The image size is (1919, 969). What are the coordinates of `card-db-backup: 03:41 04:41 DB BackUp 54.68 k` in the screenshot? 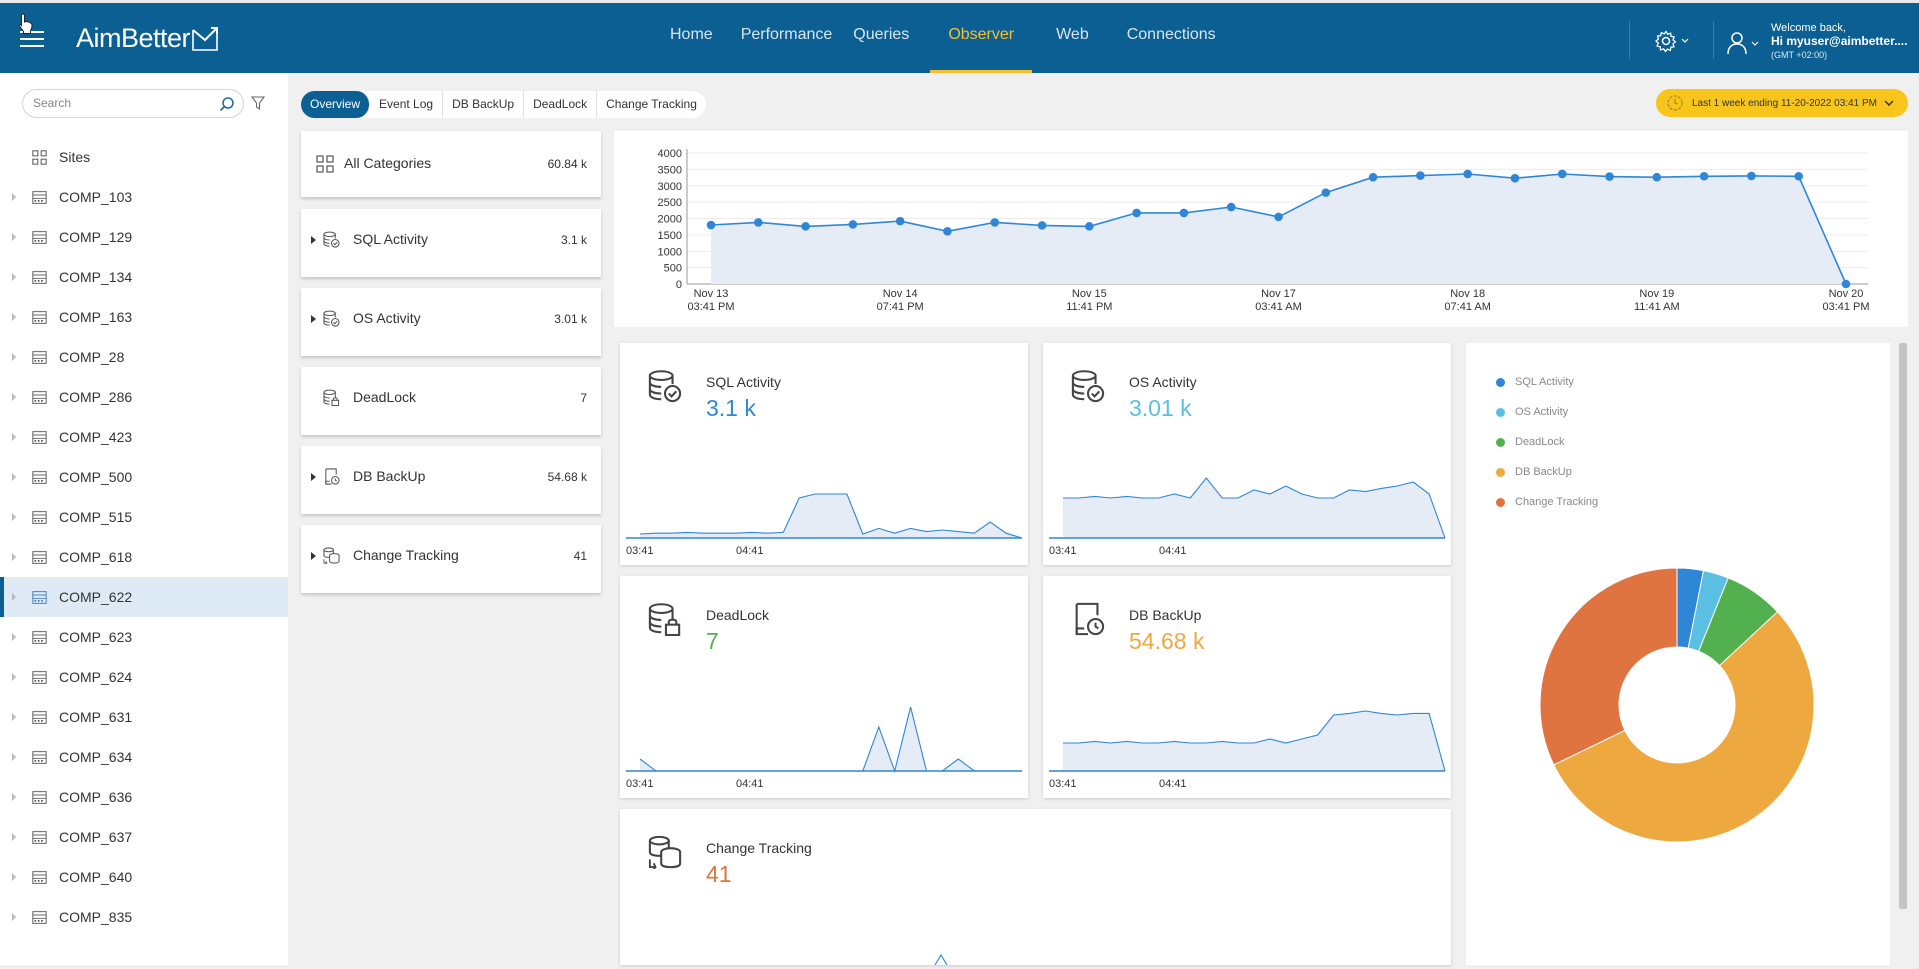 It's located at (1247, 687).